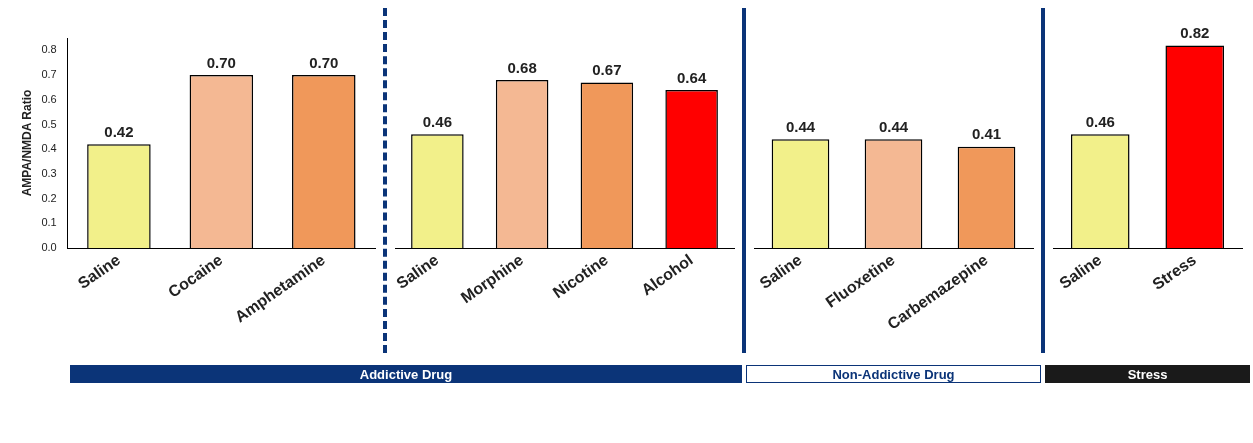 The width and height of the screenshot is (1253, 443). I want to click on data-label: 0.64, so click(692, 77).